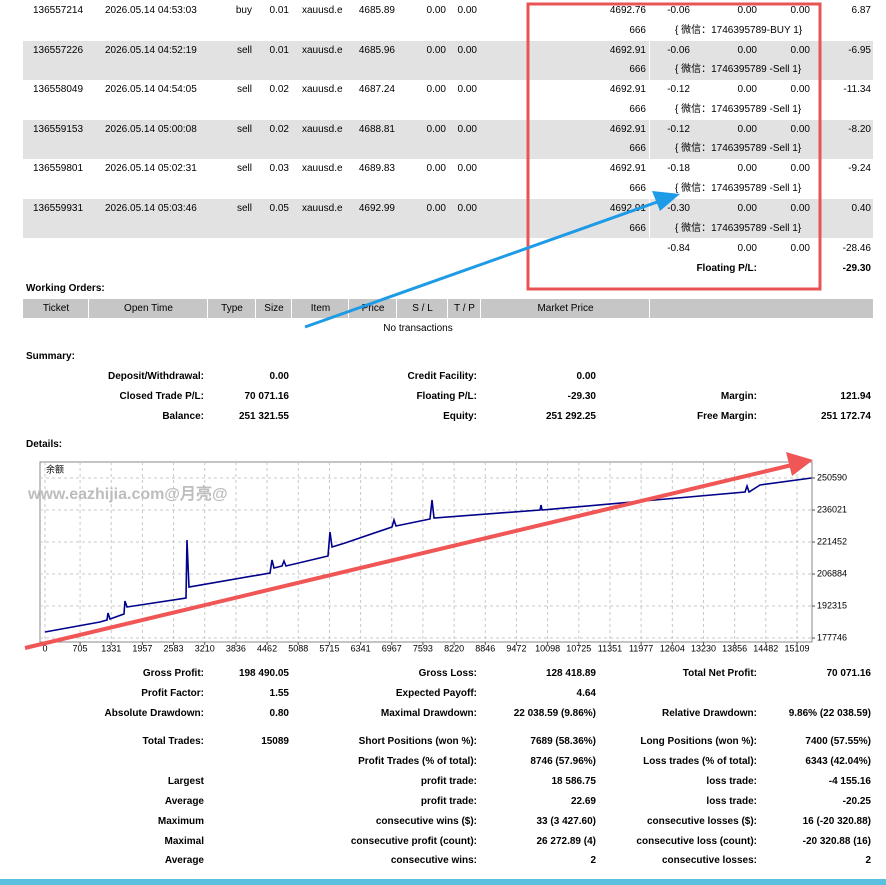  Describe the element at coordinates (701, 821) in the screenshot. I see `stat-label: consecutive losses ($):` at that location.